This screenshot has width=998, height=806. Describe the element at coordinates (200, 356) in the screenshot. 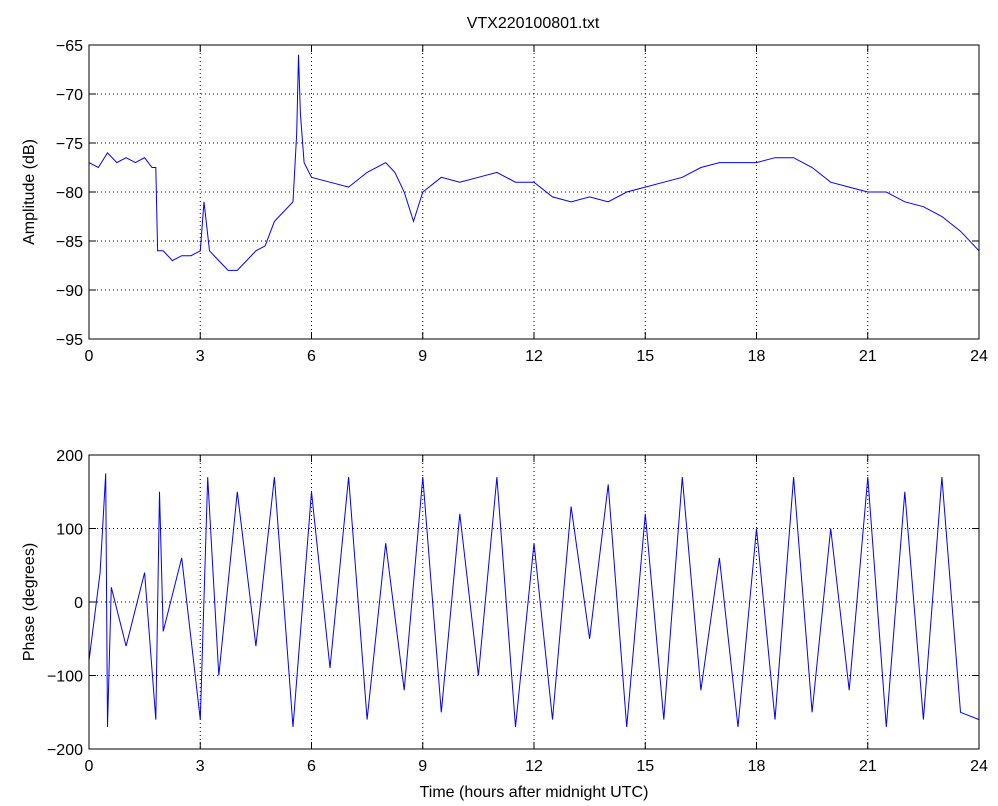

I see `amplitude-x-tick-label: 3` at that location.